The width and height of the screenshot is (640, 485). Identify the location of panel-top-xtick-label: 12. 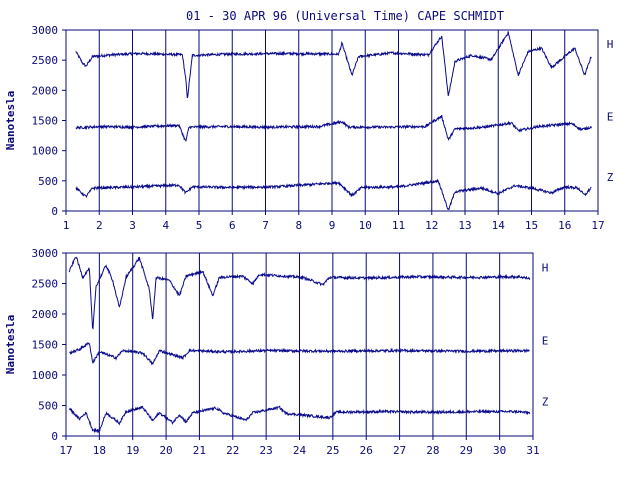
(431, 225).